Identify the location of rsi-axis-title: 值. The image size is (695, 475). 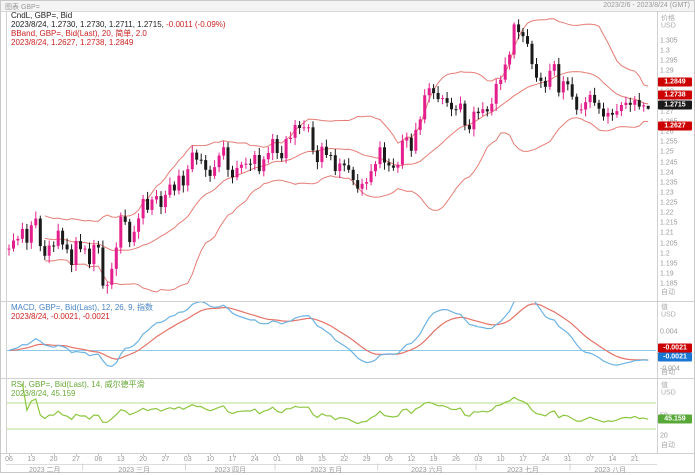
(664, 385).